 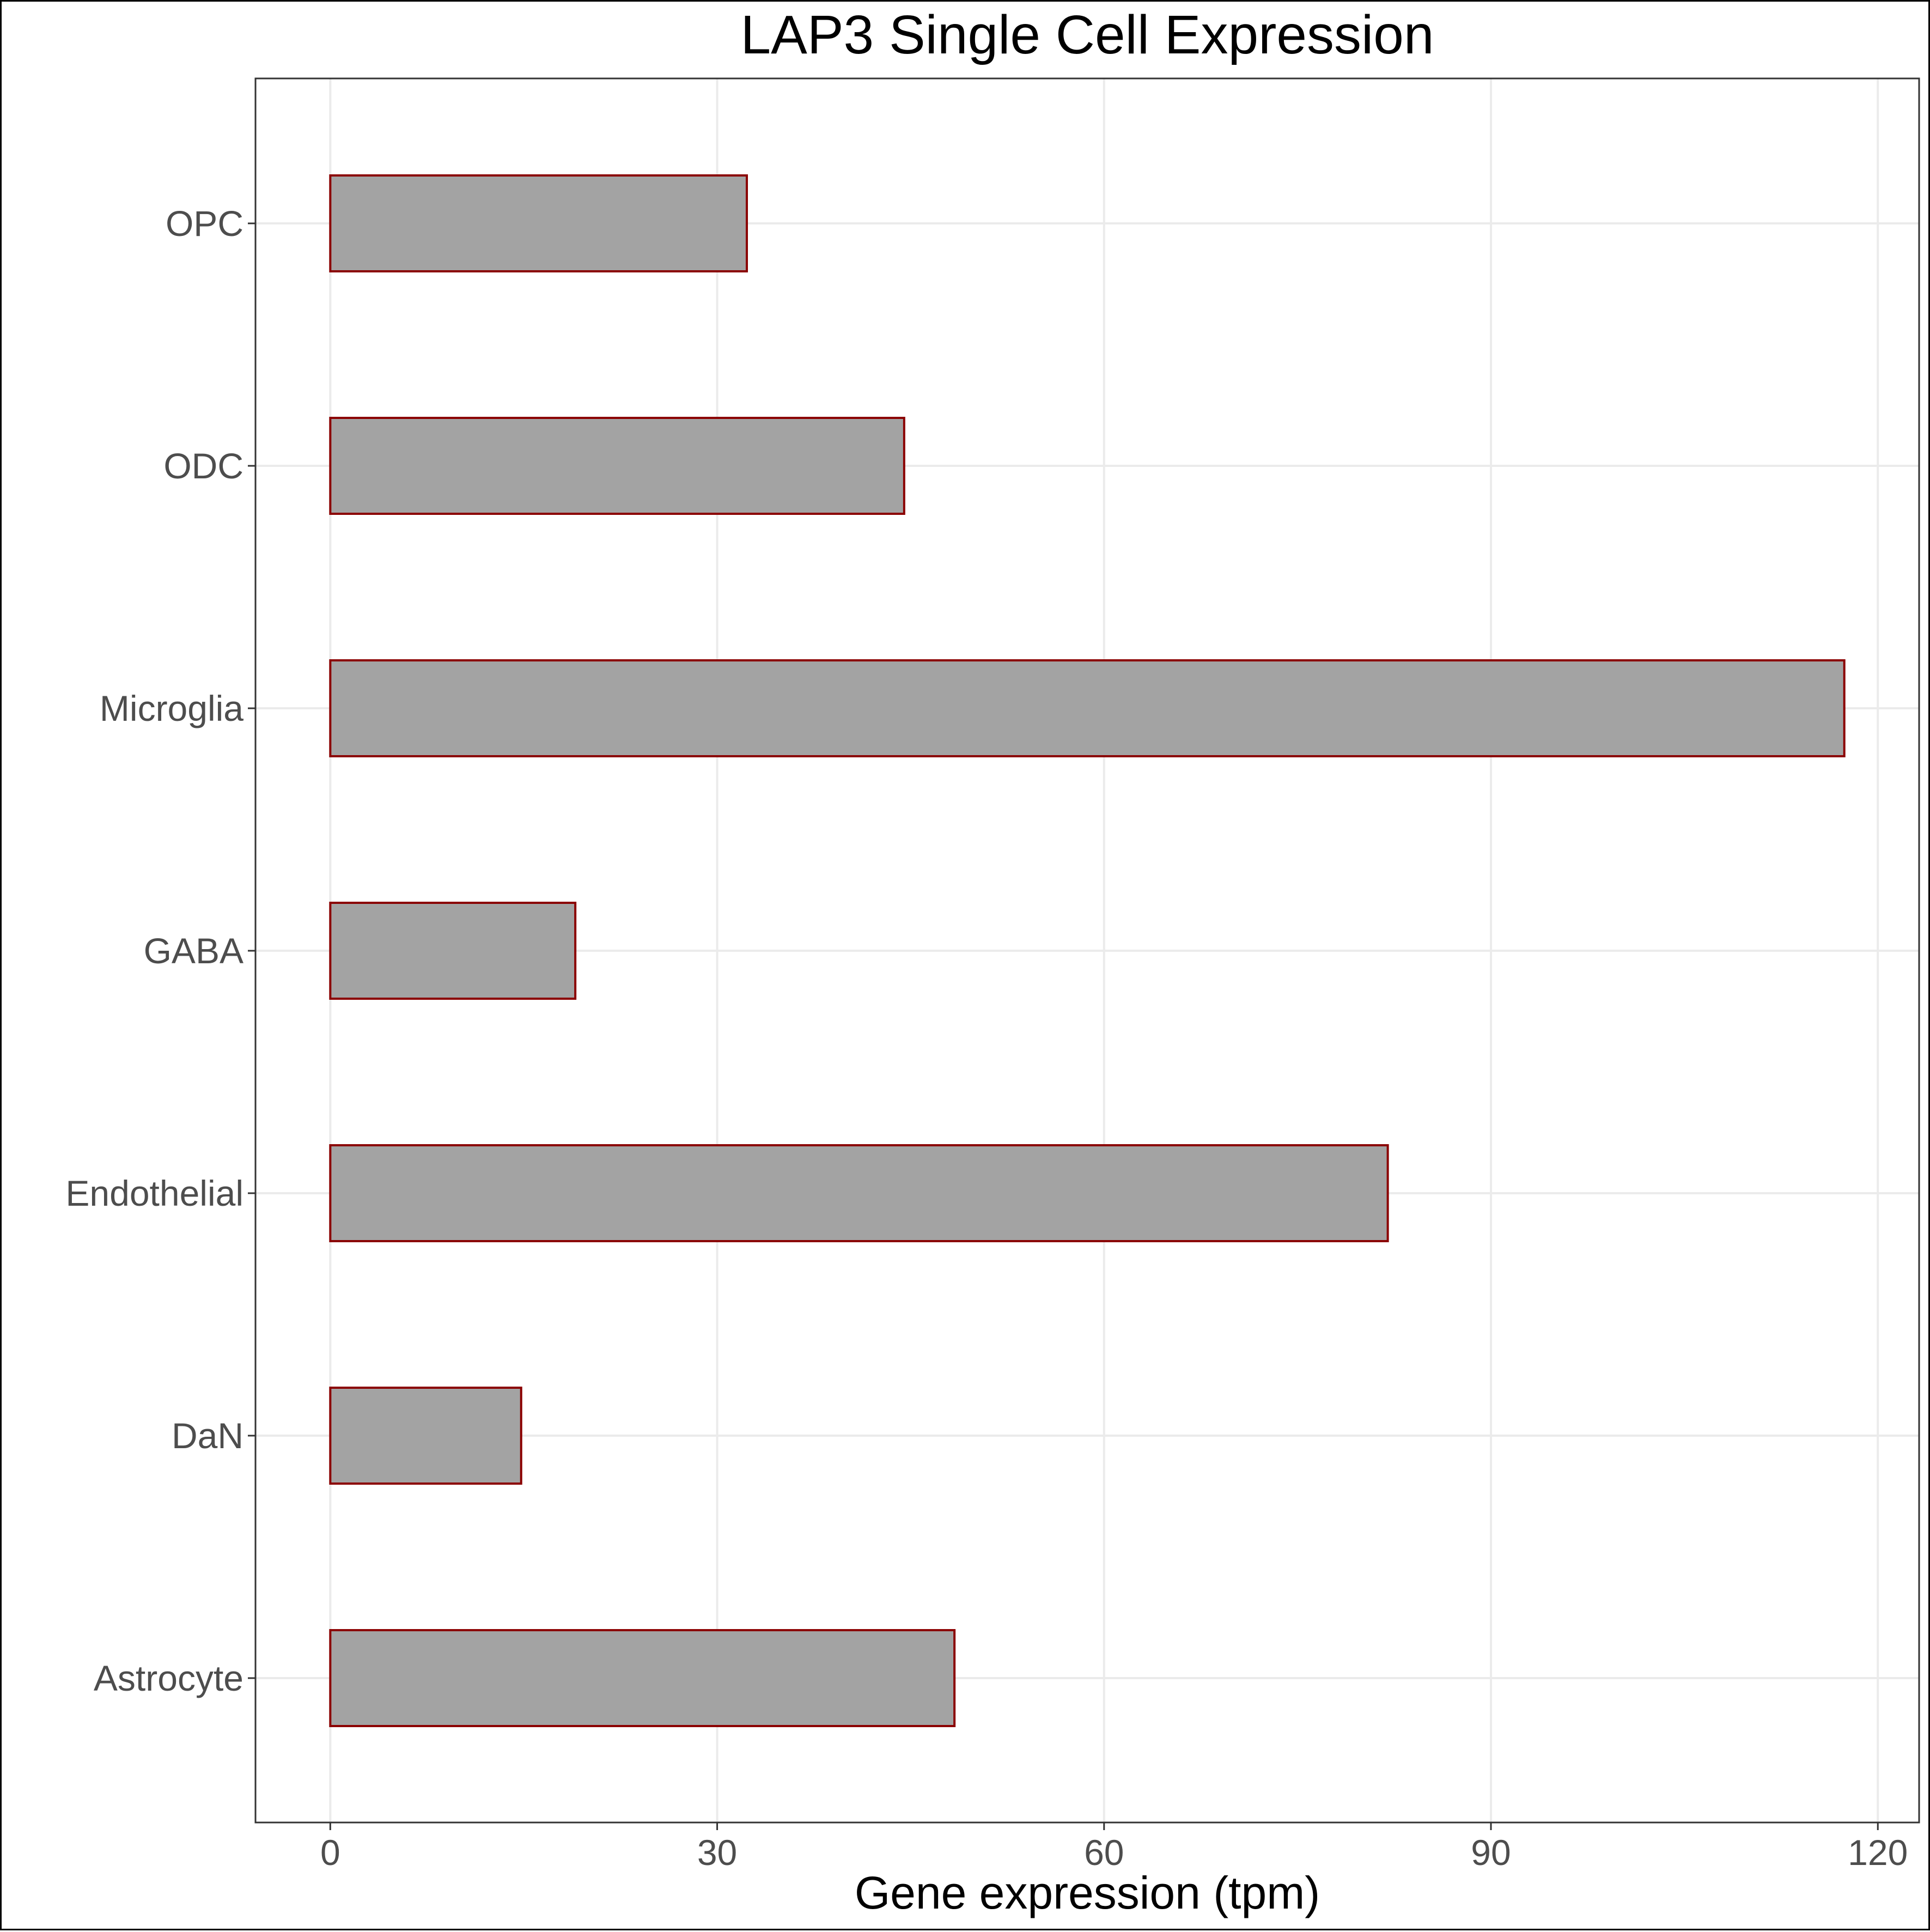 I want to click on y-tick-label: GABA, so click(x=194, y=951).